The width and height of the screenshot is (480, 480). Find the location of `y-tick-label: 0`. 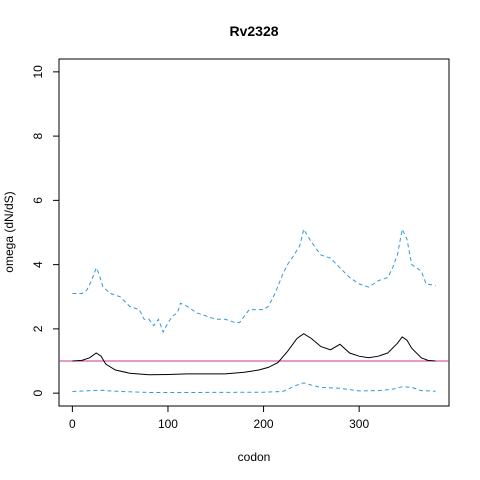

y-tick-label: 0 is located at coordinates (38, 392).